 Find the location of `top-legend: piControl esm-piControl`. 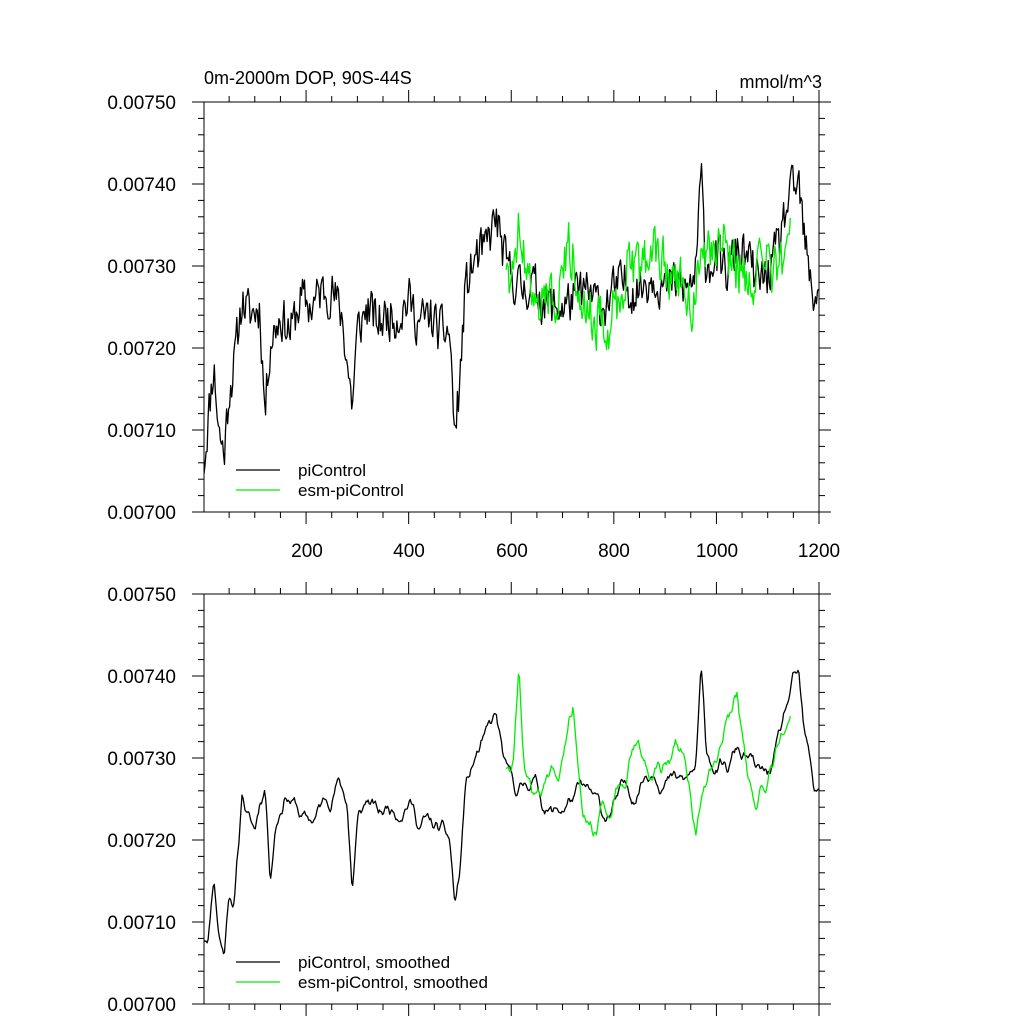

top-legend: piControl esm-piControl is located at coordinates (320, 480).